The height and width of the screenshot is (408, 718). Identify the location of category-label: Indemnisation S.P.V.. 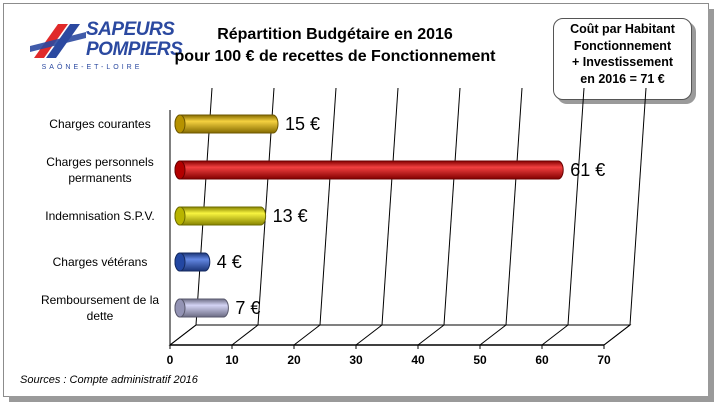
(99, 216).